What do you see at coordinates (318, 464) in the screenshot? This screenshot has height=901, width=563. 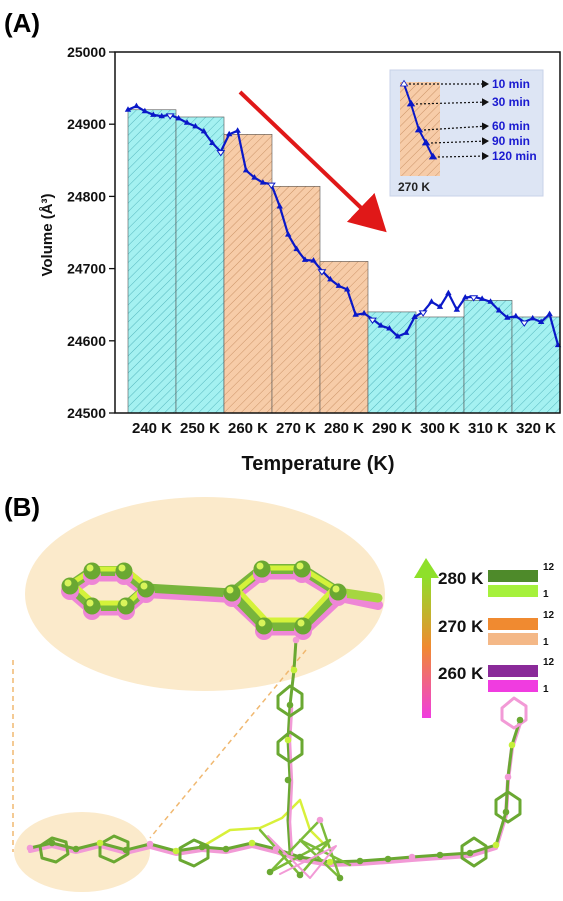 I see `x-axis-title: Temperature (K)` at bounding box center [318, 464].